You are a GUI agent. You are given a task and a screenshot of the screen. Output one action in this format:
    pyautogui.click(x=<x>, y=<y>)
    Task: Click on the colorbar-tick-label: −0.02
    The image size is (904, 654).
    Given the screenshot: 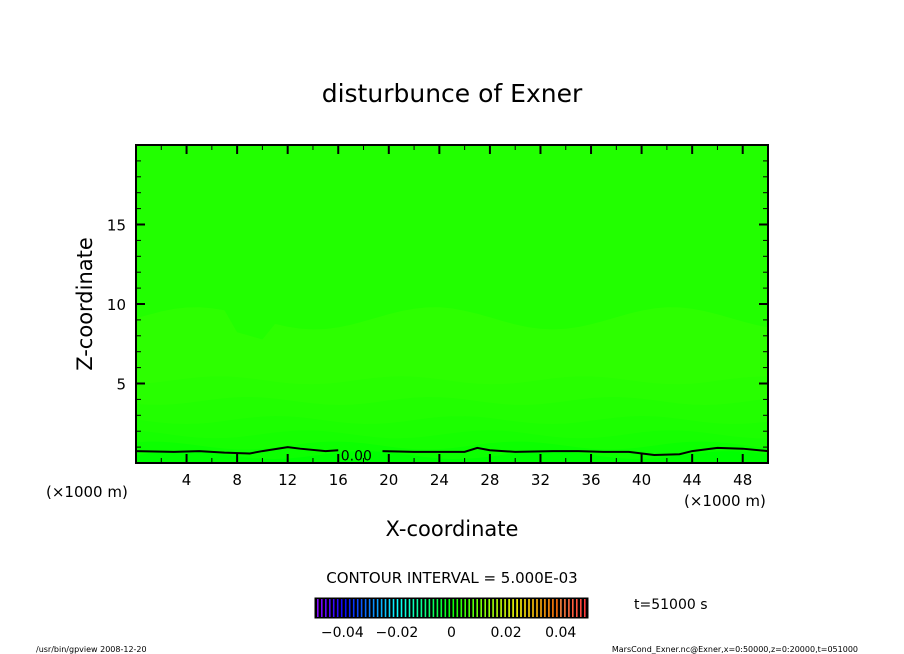 What is the action you would take?
    pyautogui.click(x=396, y=633)
    